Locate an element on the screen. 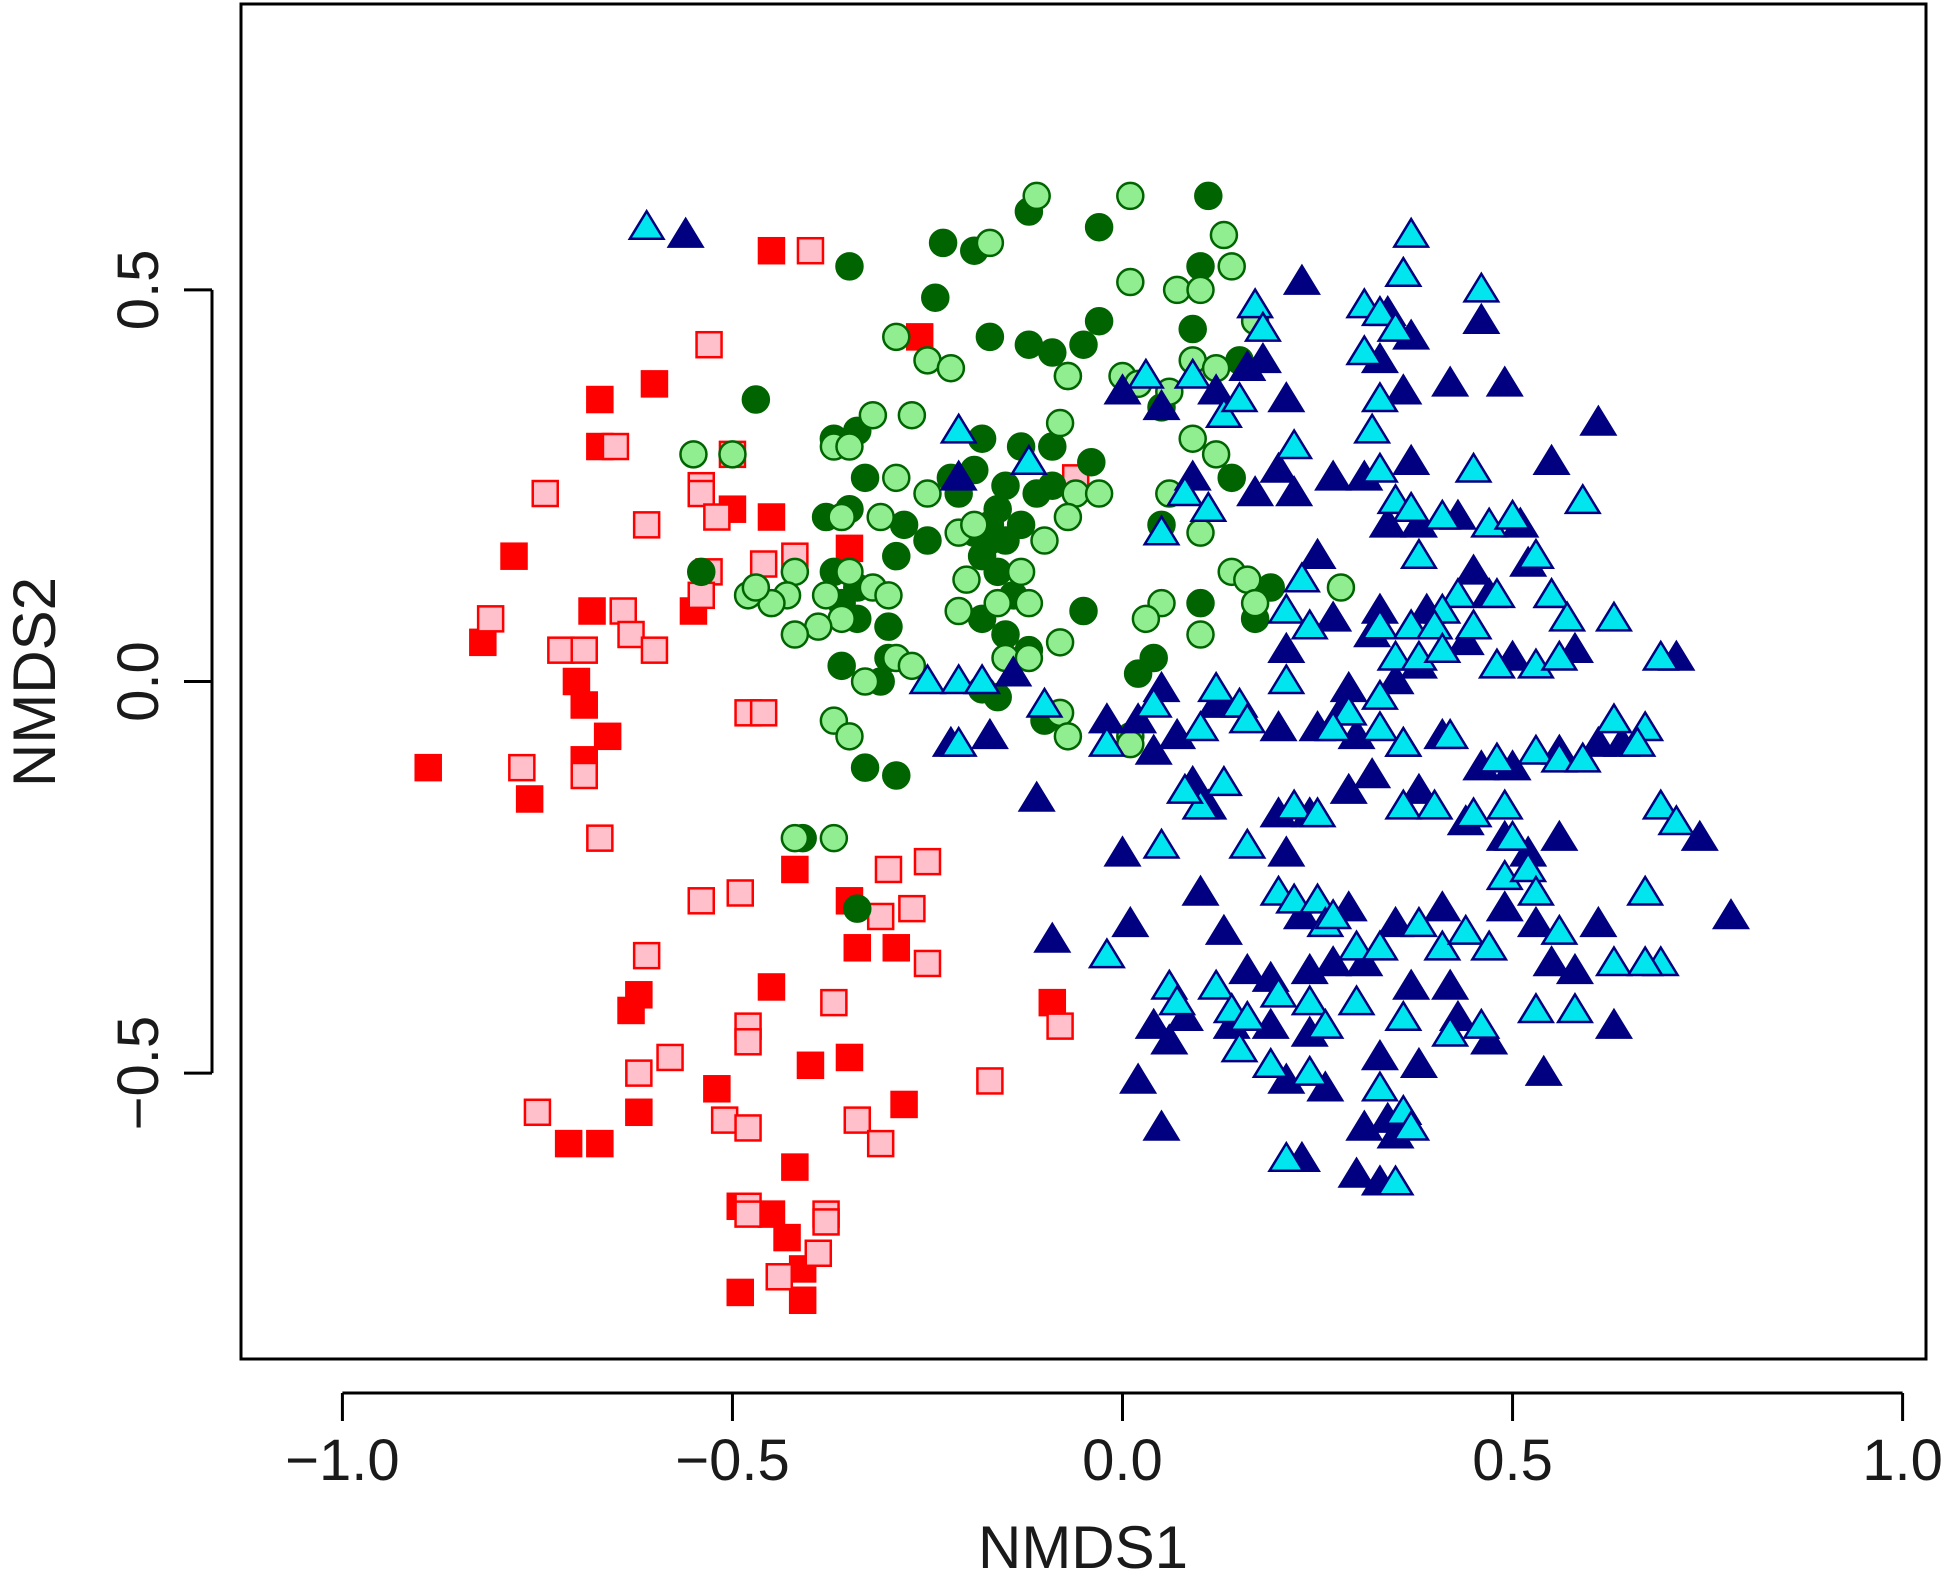  x-tick-label-0: −1.0 is located at coordinates (342, 1460).